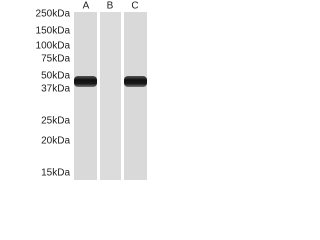  Describe the element at coordinates (53, 31) in the screenshot. I see `marker-label: 150kDa` at that location.